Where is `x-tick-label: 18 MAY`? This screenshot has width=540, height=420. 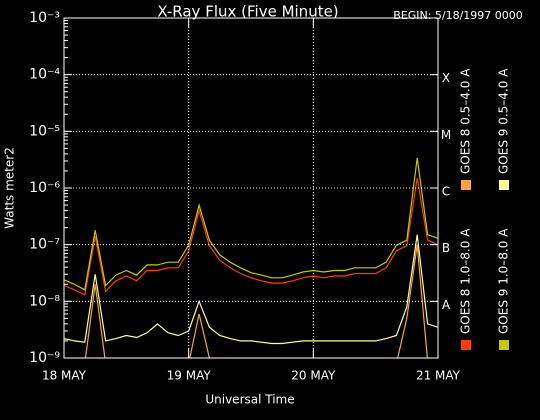 x-tick-label: 18 MAY is located at coordinates (64, 376).